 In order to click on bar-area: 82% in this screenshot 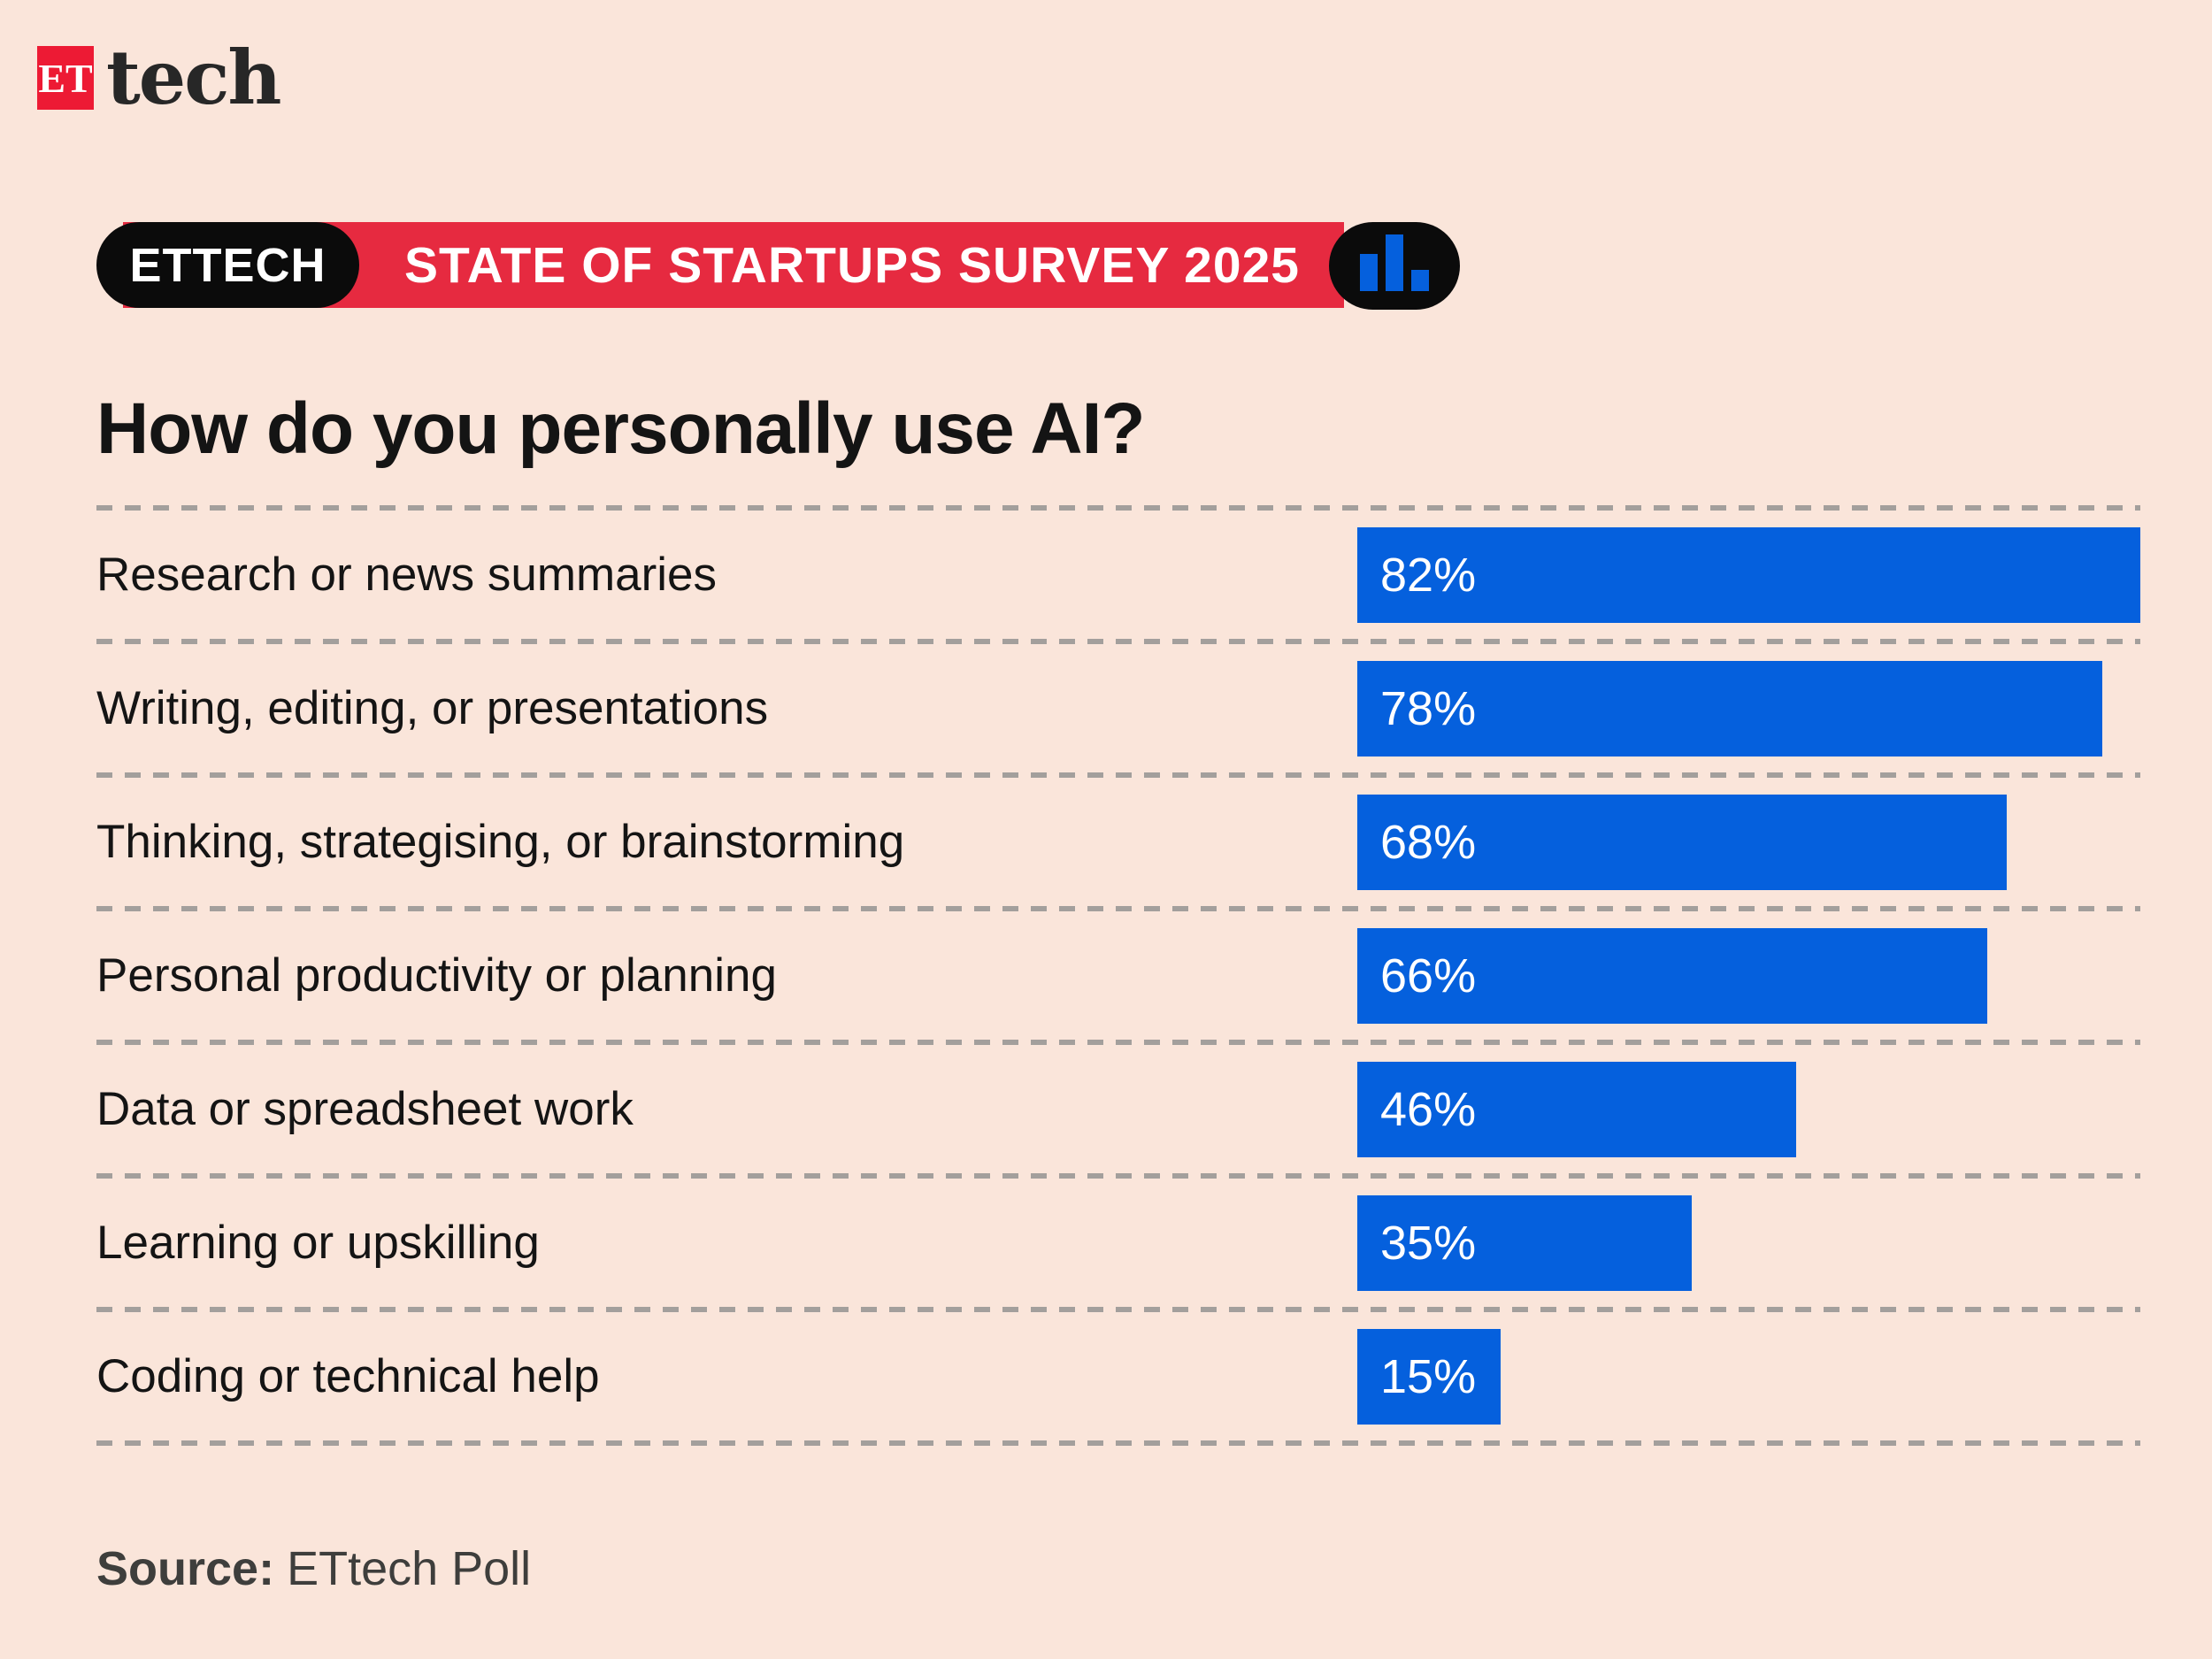, I will do `click(1749, 574)`.